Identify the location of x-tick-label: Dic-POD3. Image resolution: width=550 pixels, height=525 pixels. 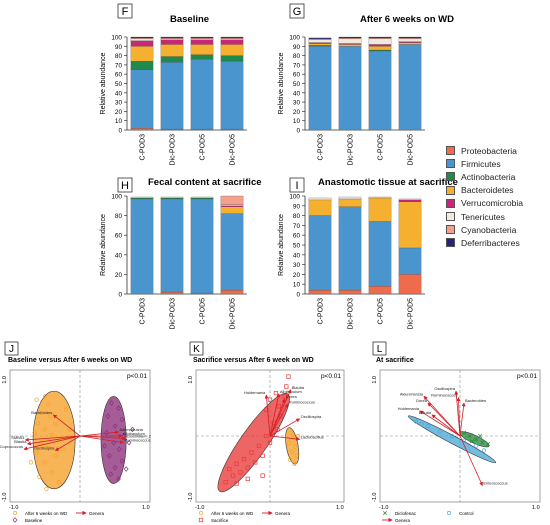
(173, 150).